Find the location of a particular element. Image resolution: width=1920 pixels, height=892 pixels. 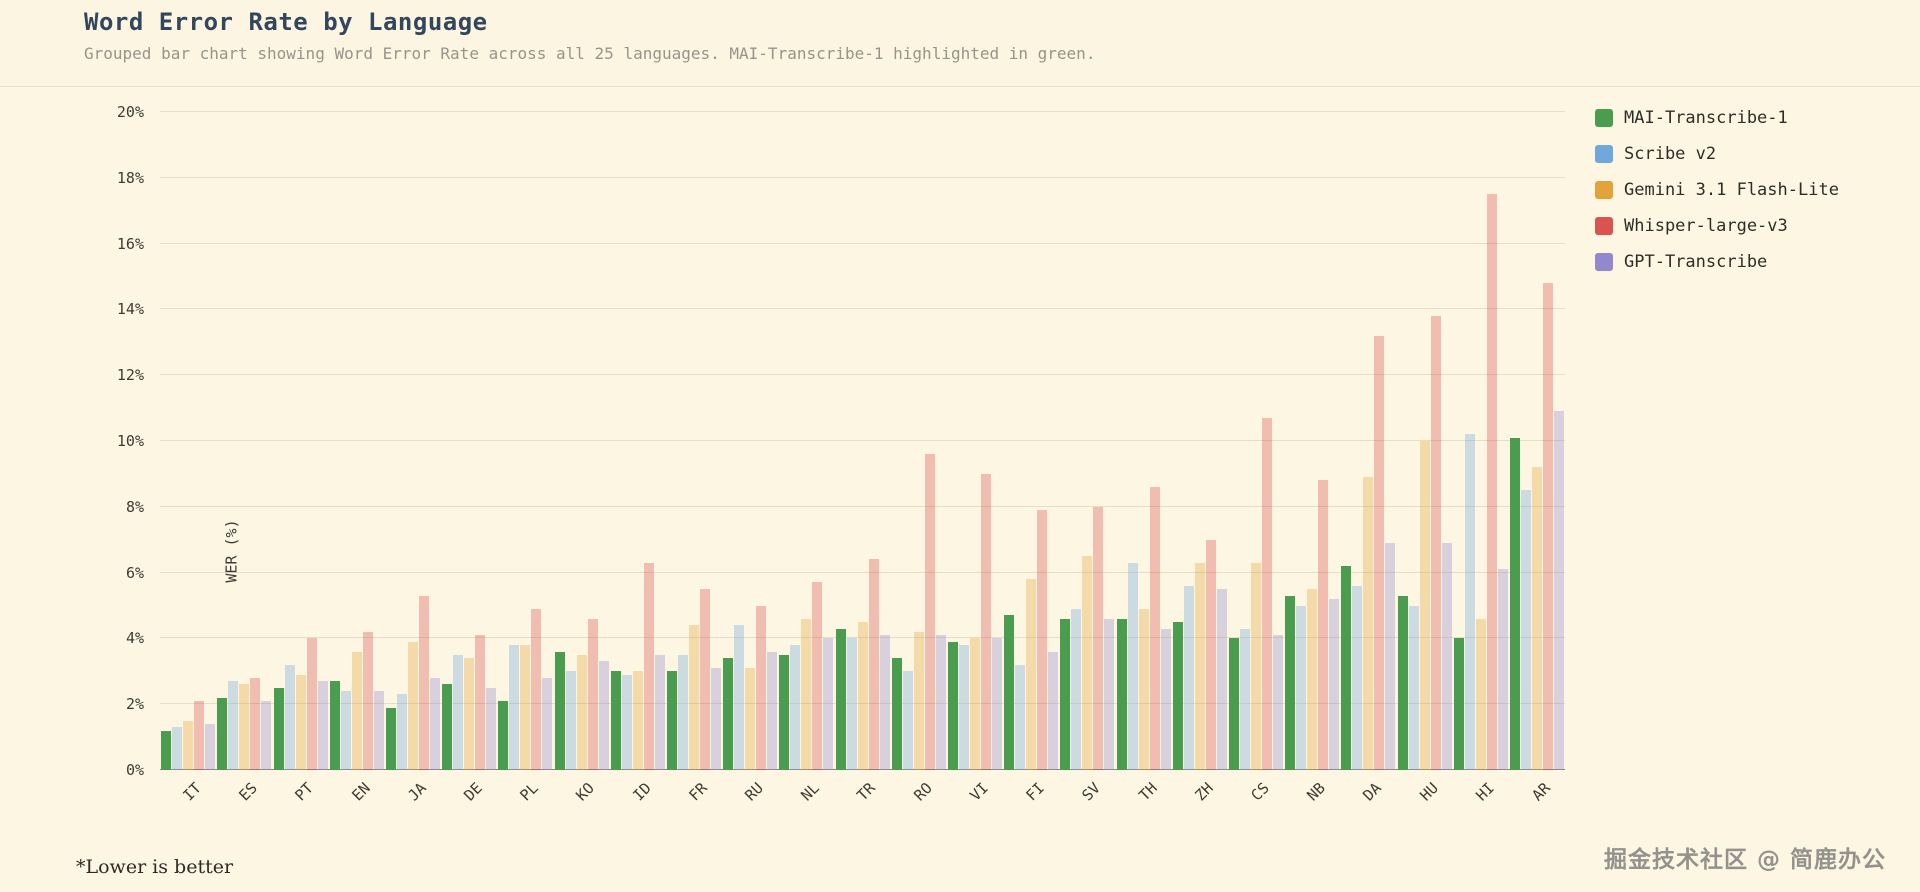

bar-group-es: ES is located at coordinates (244, 458).